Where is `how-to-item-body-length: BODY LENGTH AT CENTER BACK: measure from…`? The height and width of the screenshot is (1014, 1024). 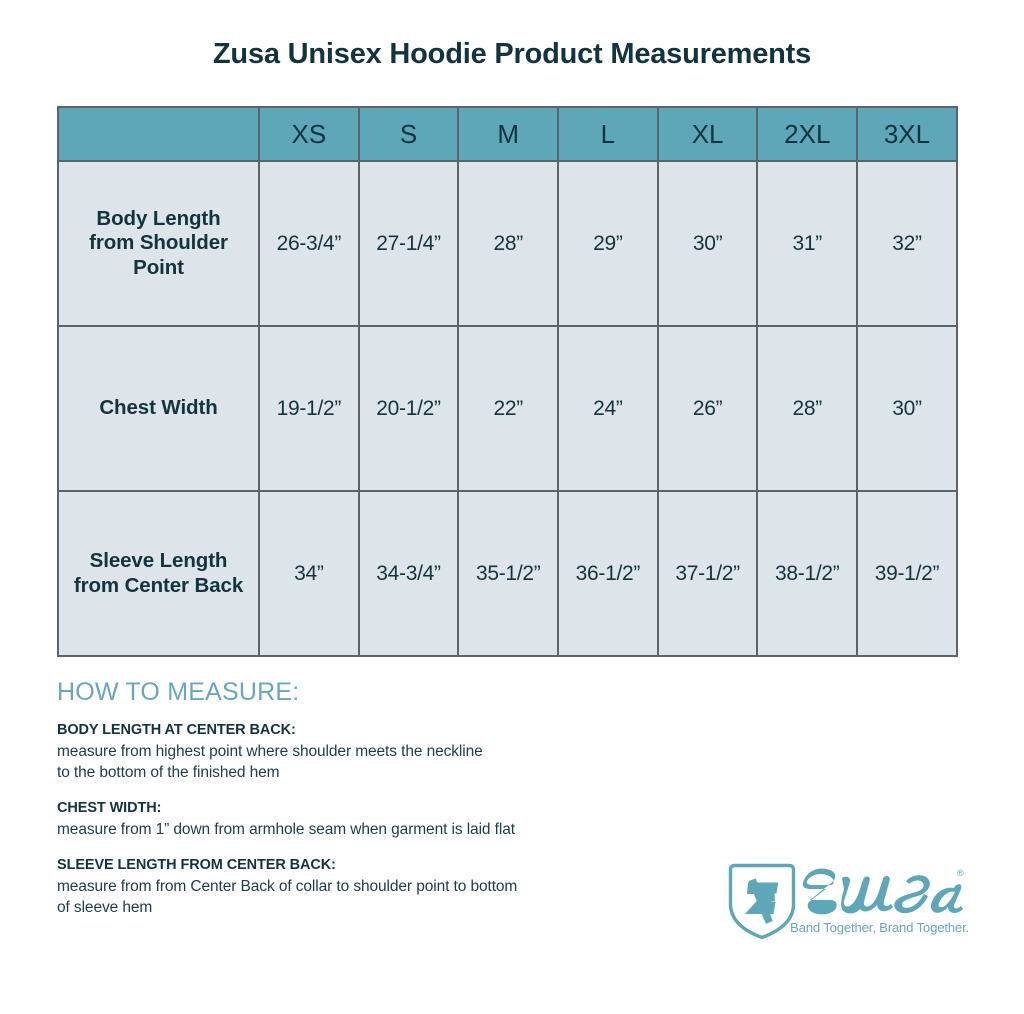 how-to-item-body-length: BODY LENGTH AT CENTER BACK: measure from… is located at coordinates (377, 752).